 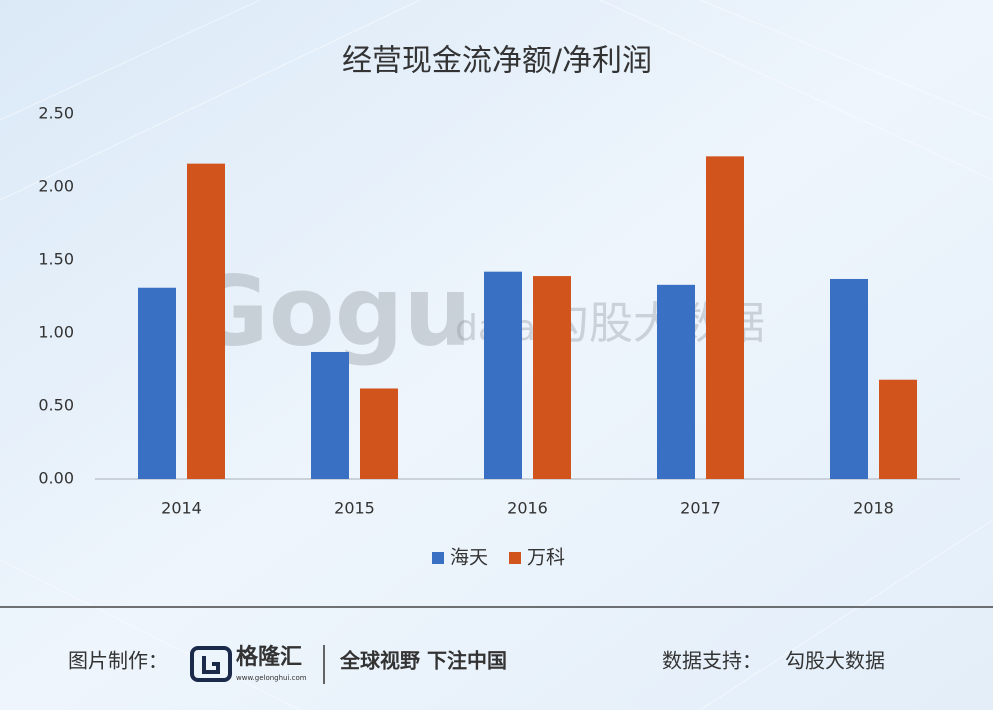 What do you see at coordinates (546, 558) in the screenshot?
I see `legend-label: 万科` at bounding box center [546, 558].